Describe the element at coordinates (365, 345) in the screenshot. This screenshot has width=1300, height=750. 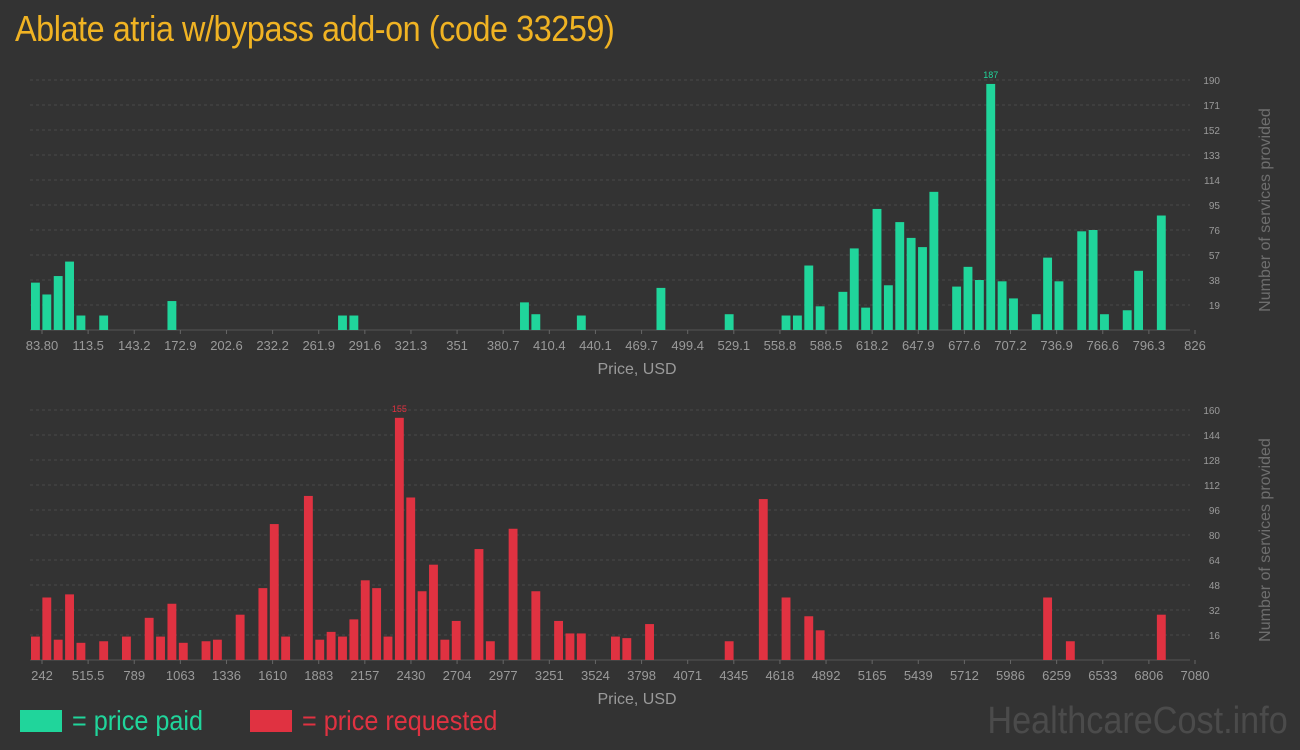
I see `x-tick-label: 291.6` at that location.